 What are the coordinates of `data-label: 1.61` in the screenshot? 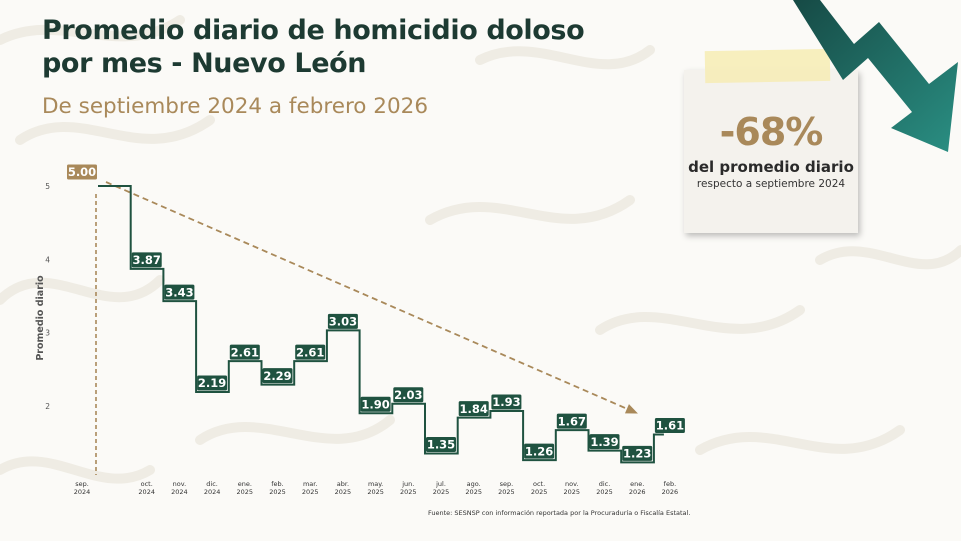 It's located at (670, 426).